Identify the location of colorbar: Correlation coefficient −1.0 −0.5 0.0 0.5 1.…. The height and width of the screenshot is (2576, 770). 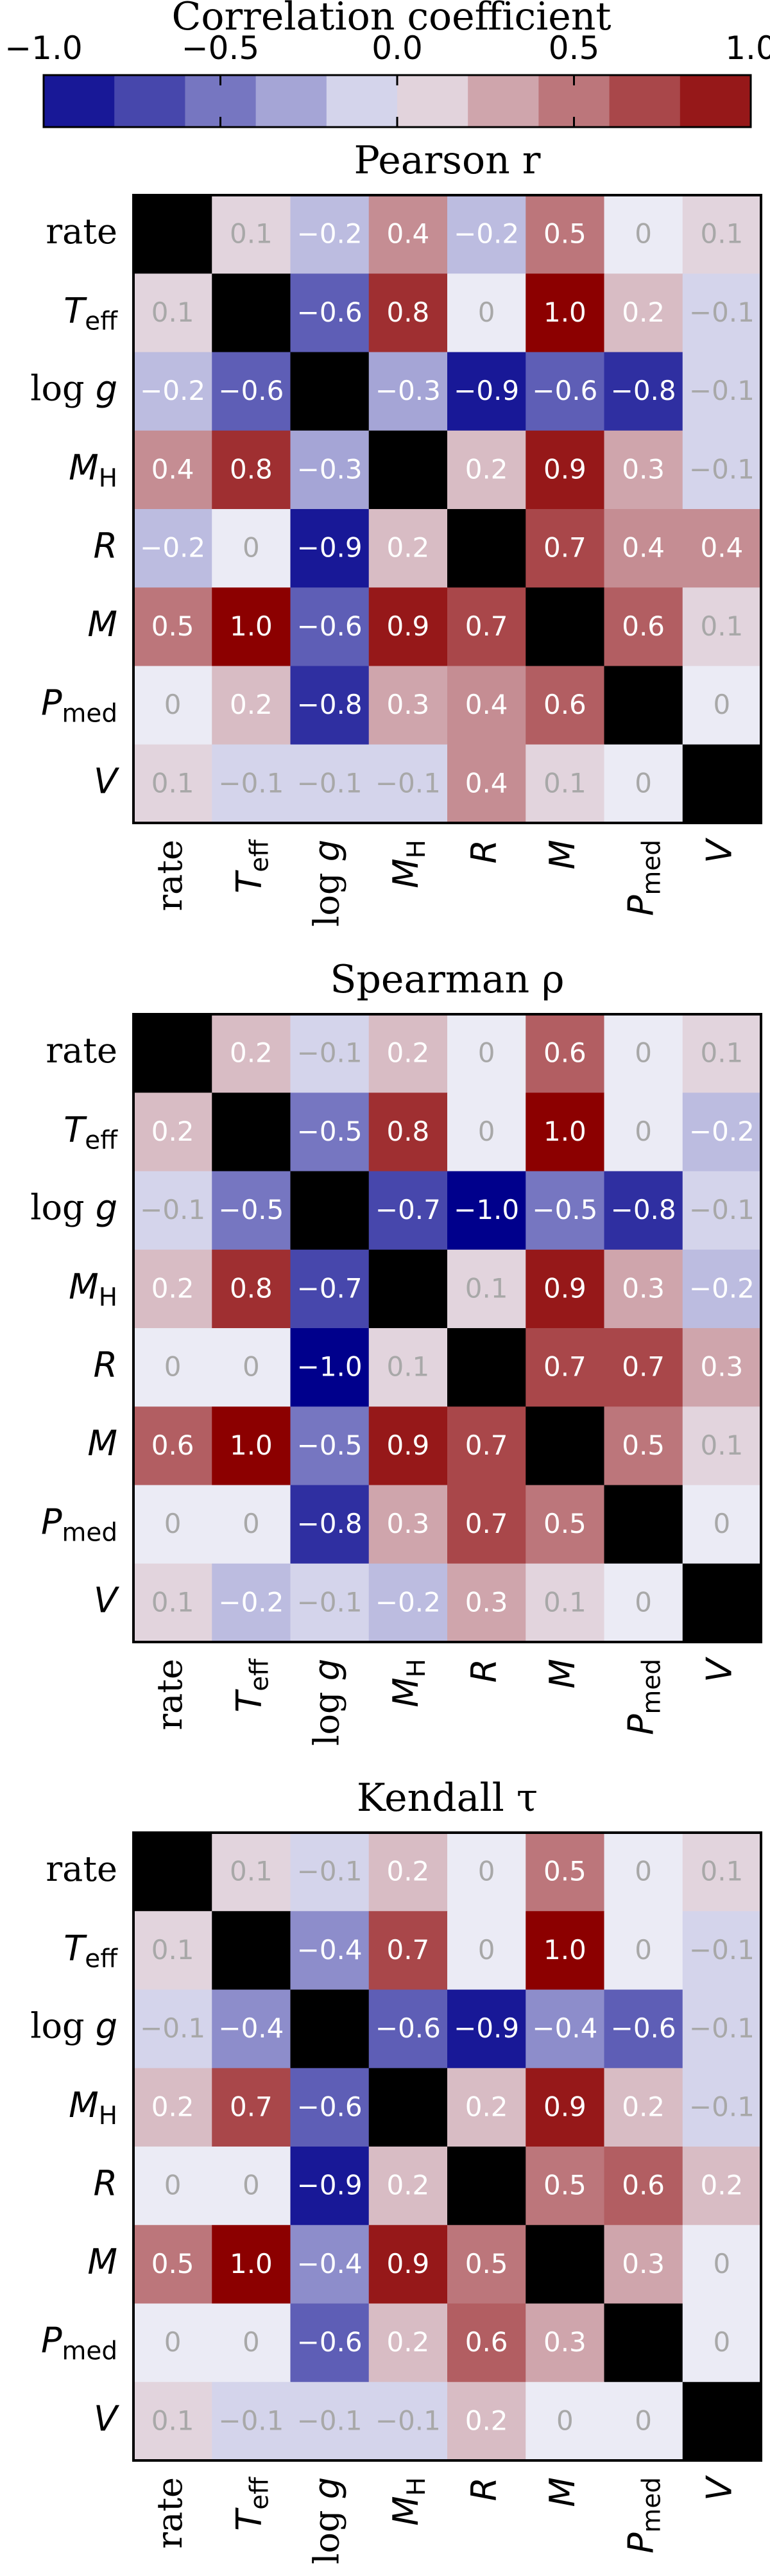
(387, 64).